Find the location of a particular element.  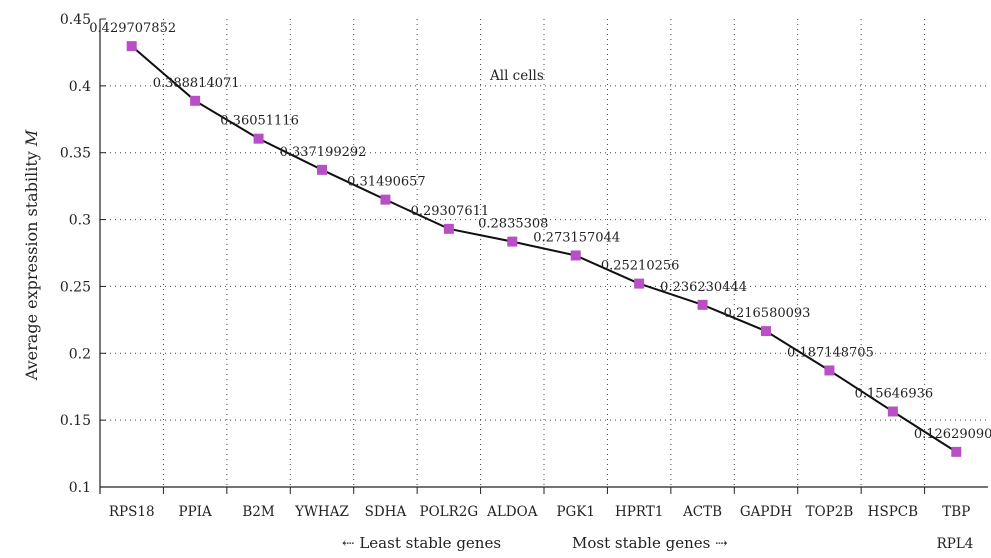

data-value-label: 0.15646936 is located at coordinates (894, 393).